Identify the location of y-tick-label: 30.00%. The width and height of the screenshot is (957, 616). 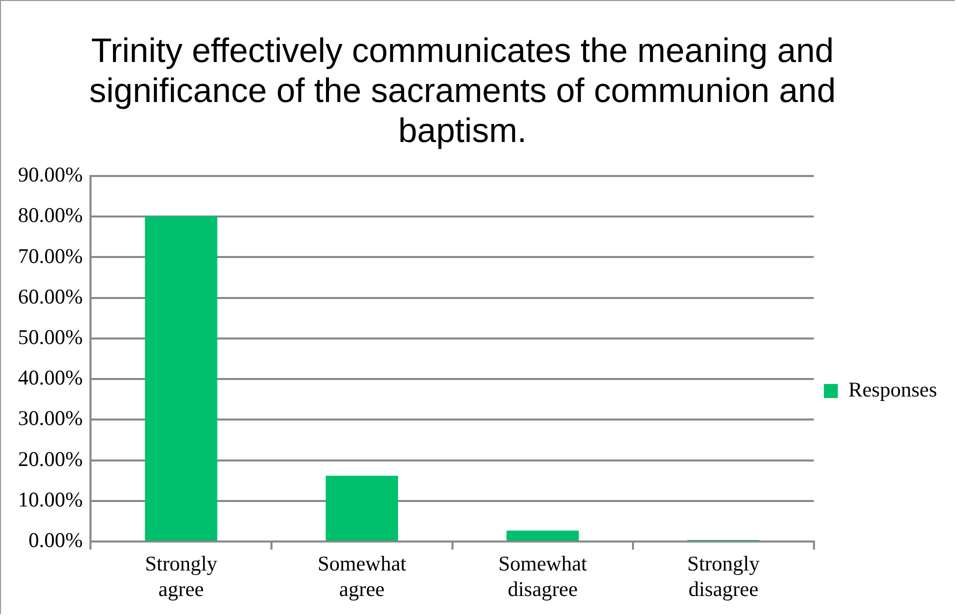
(50, 418).